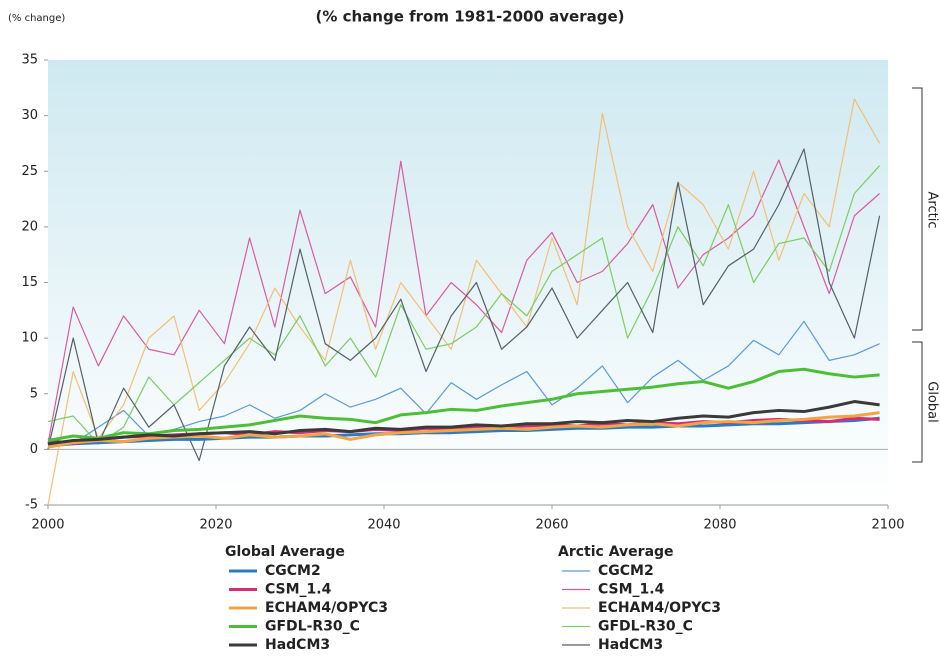 Image resolution: width=940 pixels, height=660 pixels. I want to click on x-tick-label: 2080, so click(719, 525).